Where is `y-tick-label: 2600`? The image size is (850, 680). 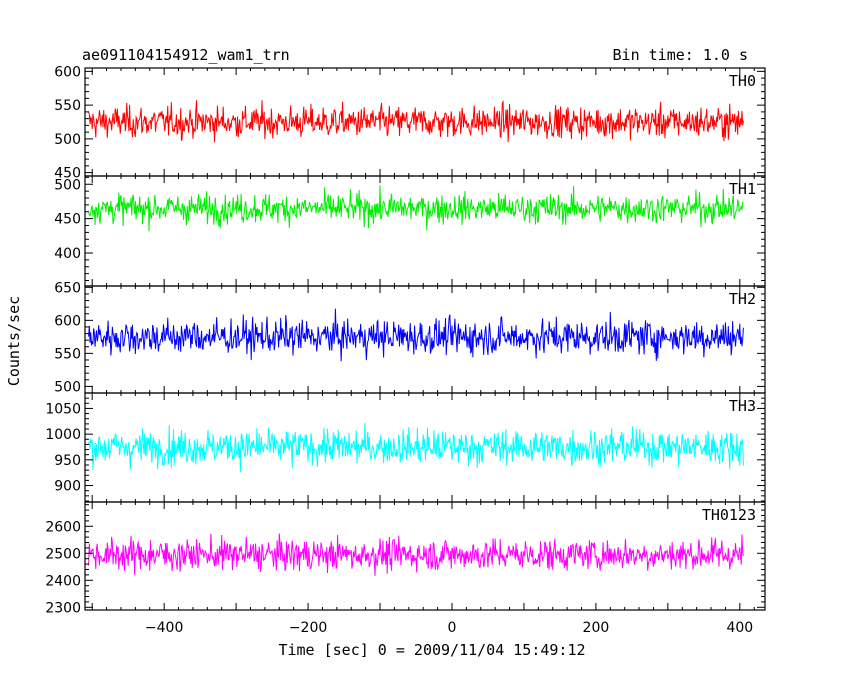
y-tick-label: 2600 is located at coordinates (63, 527).